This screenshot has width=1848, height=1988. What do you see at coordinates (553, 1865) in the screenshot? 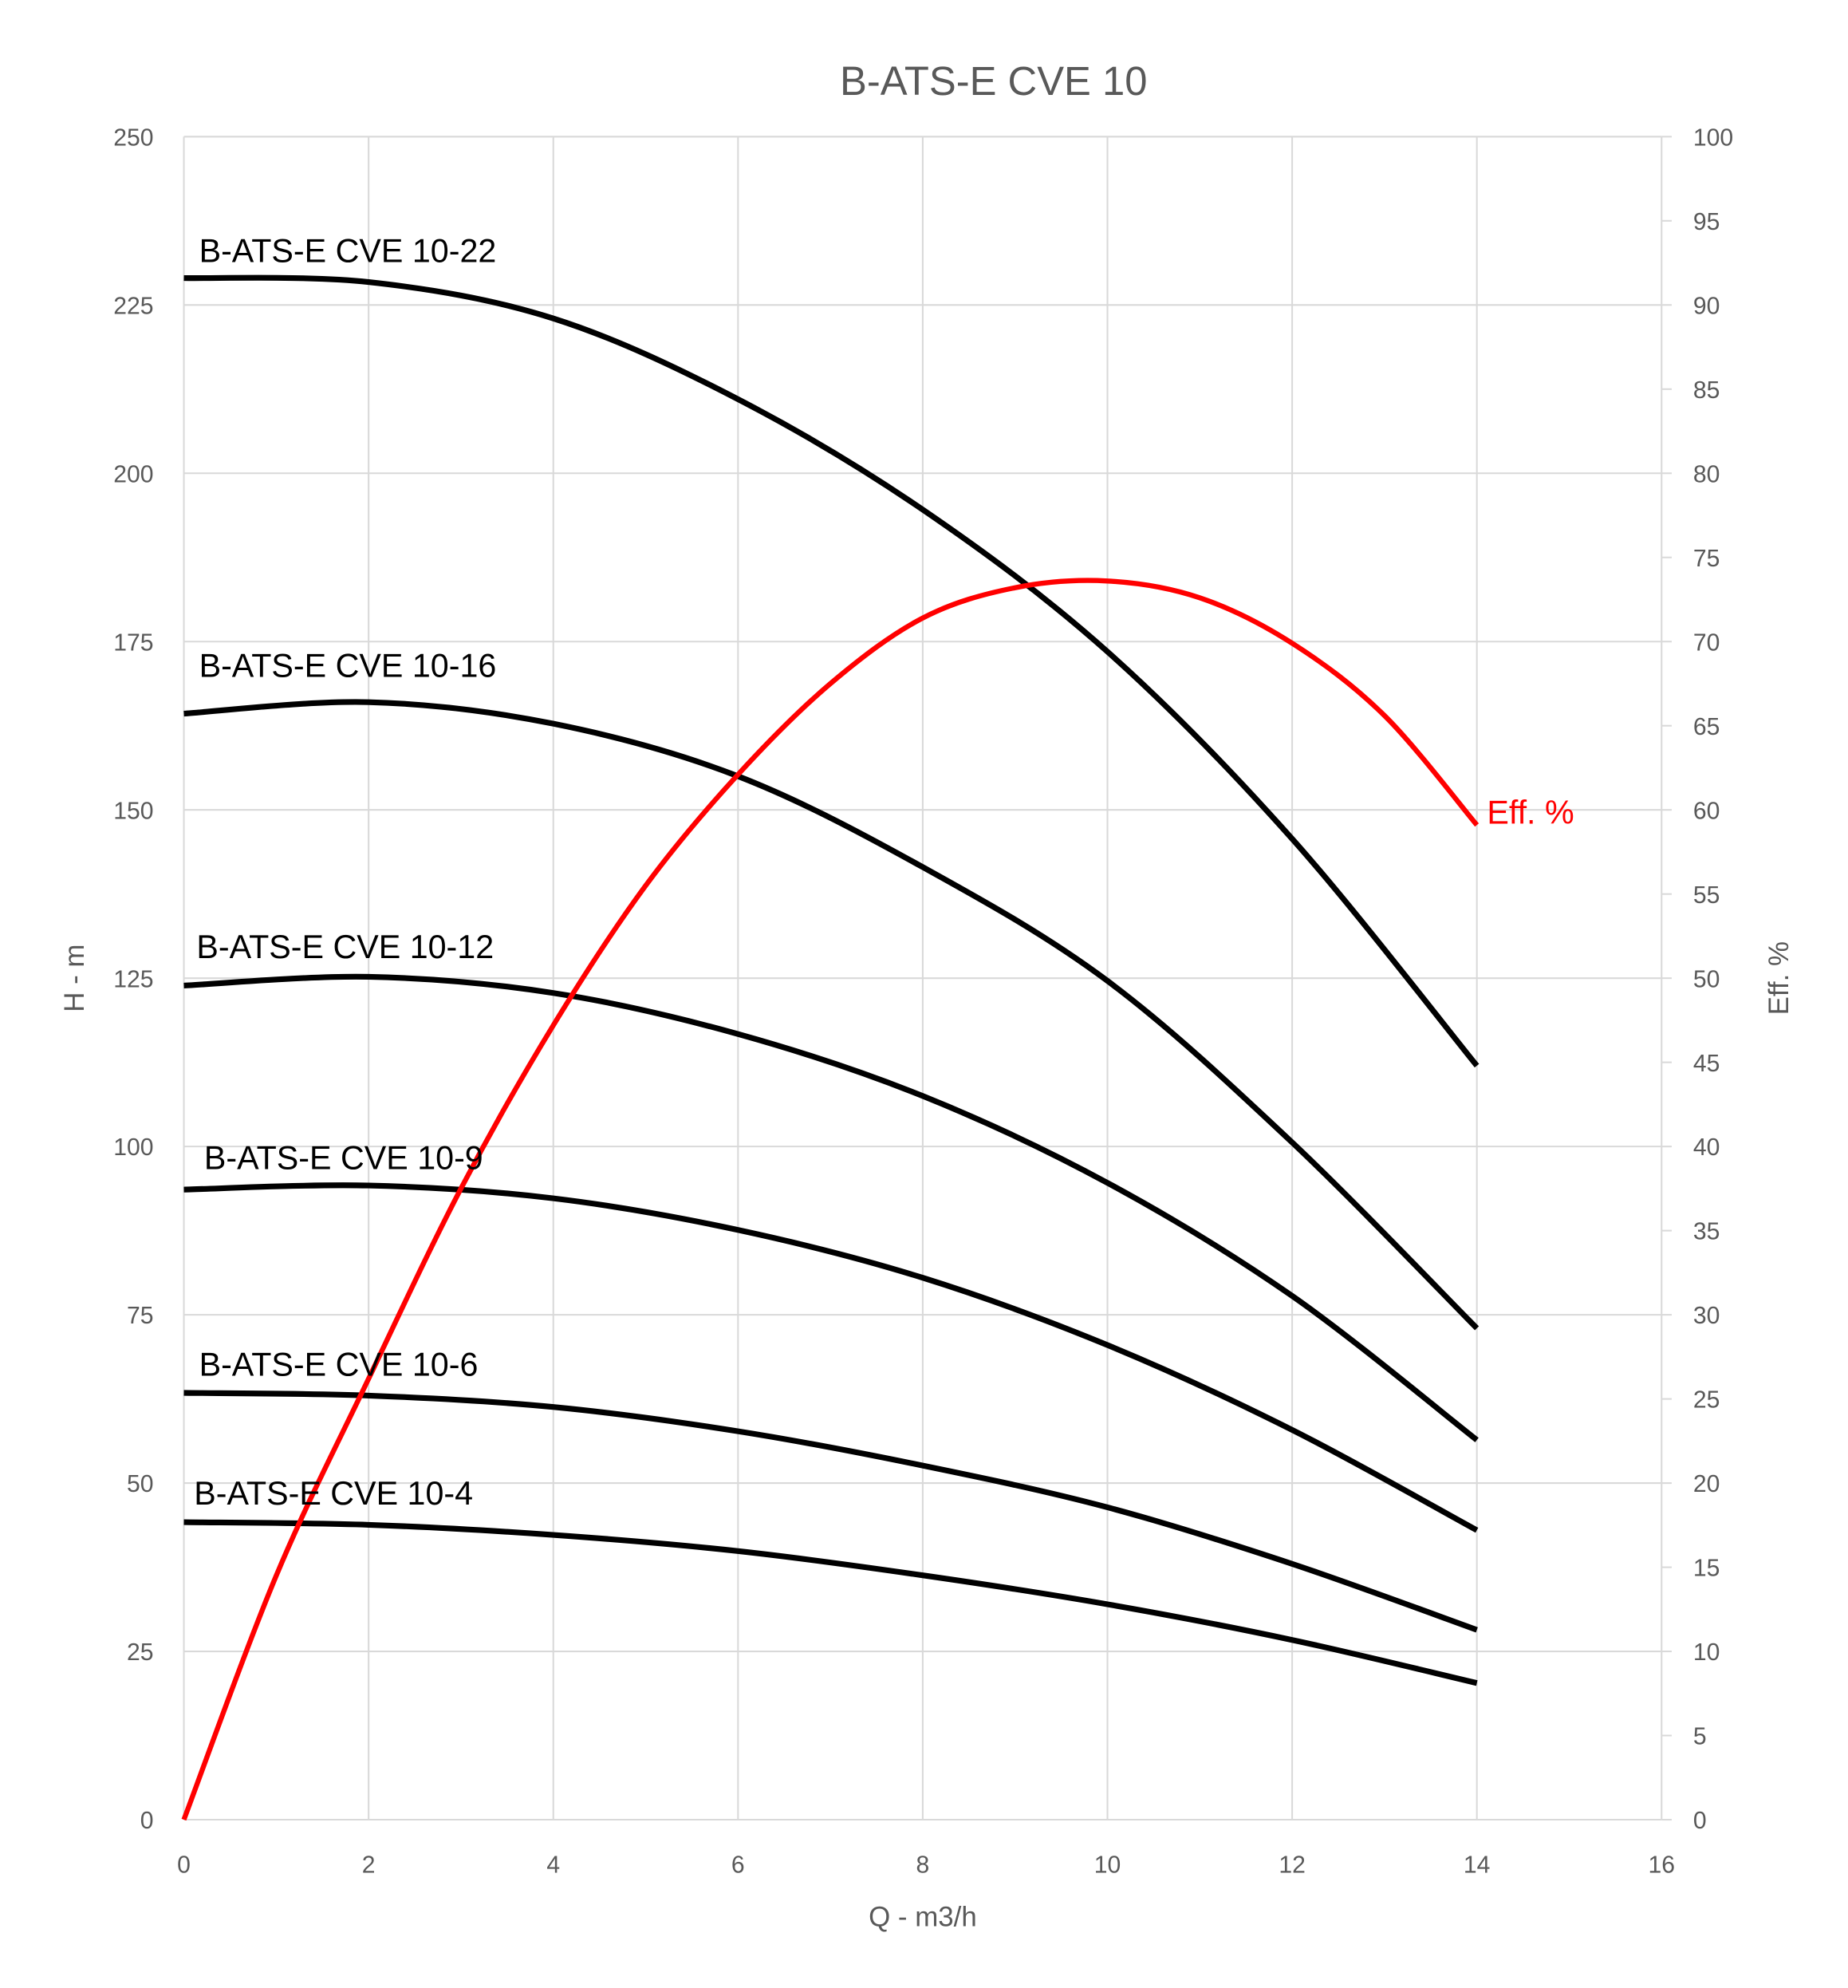
I see `x-tick-label: 4` at bounding box center [553, 1865].